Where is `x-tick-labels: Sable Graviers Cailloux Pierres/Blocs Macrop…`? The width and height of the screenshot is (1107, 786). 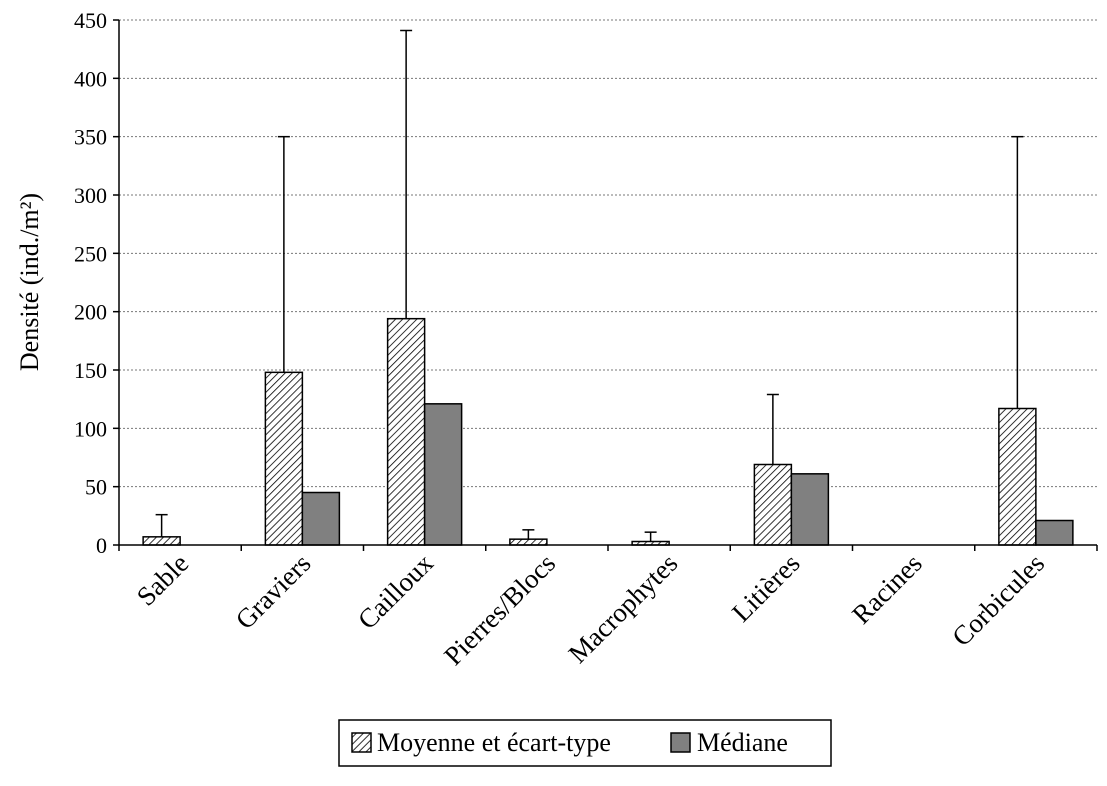
x-tick-labels: Sable Graviers Cailloux Pierres/Blocs Macrop… is located at coordinates (590, 609).